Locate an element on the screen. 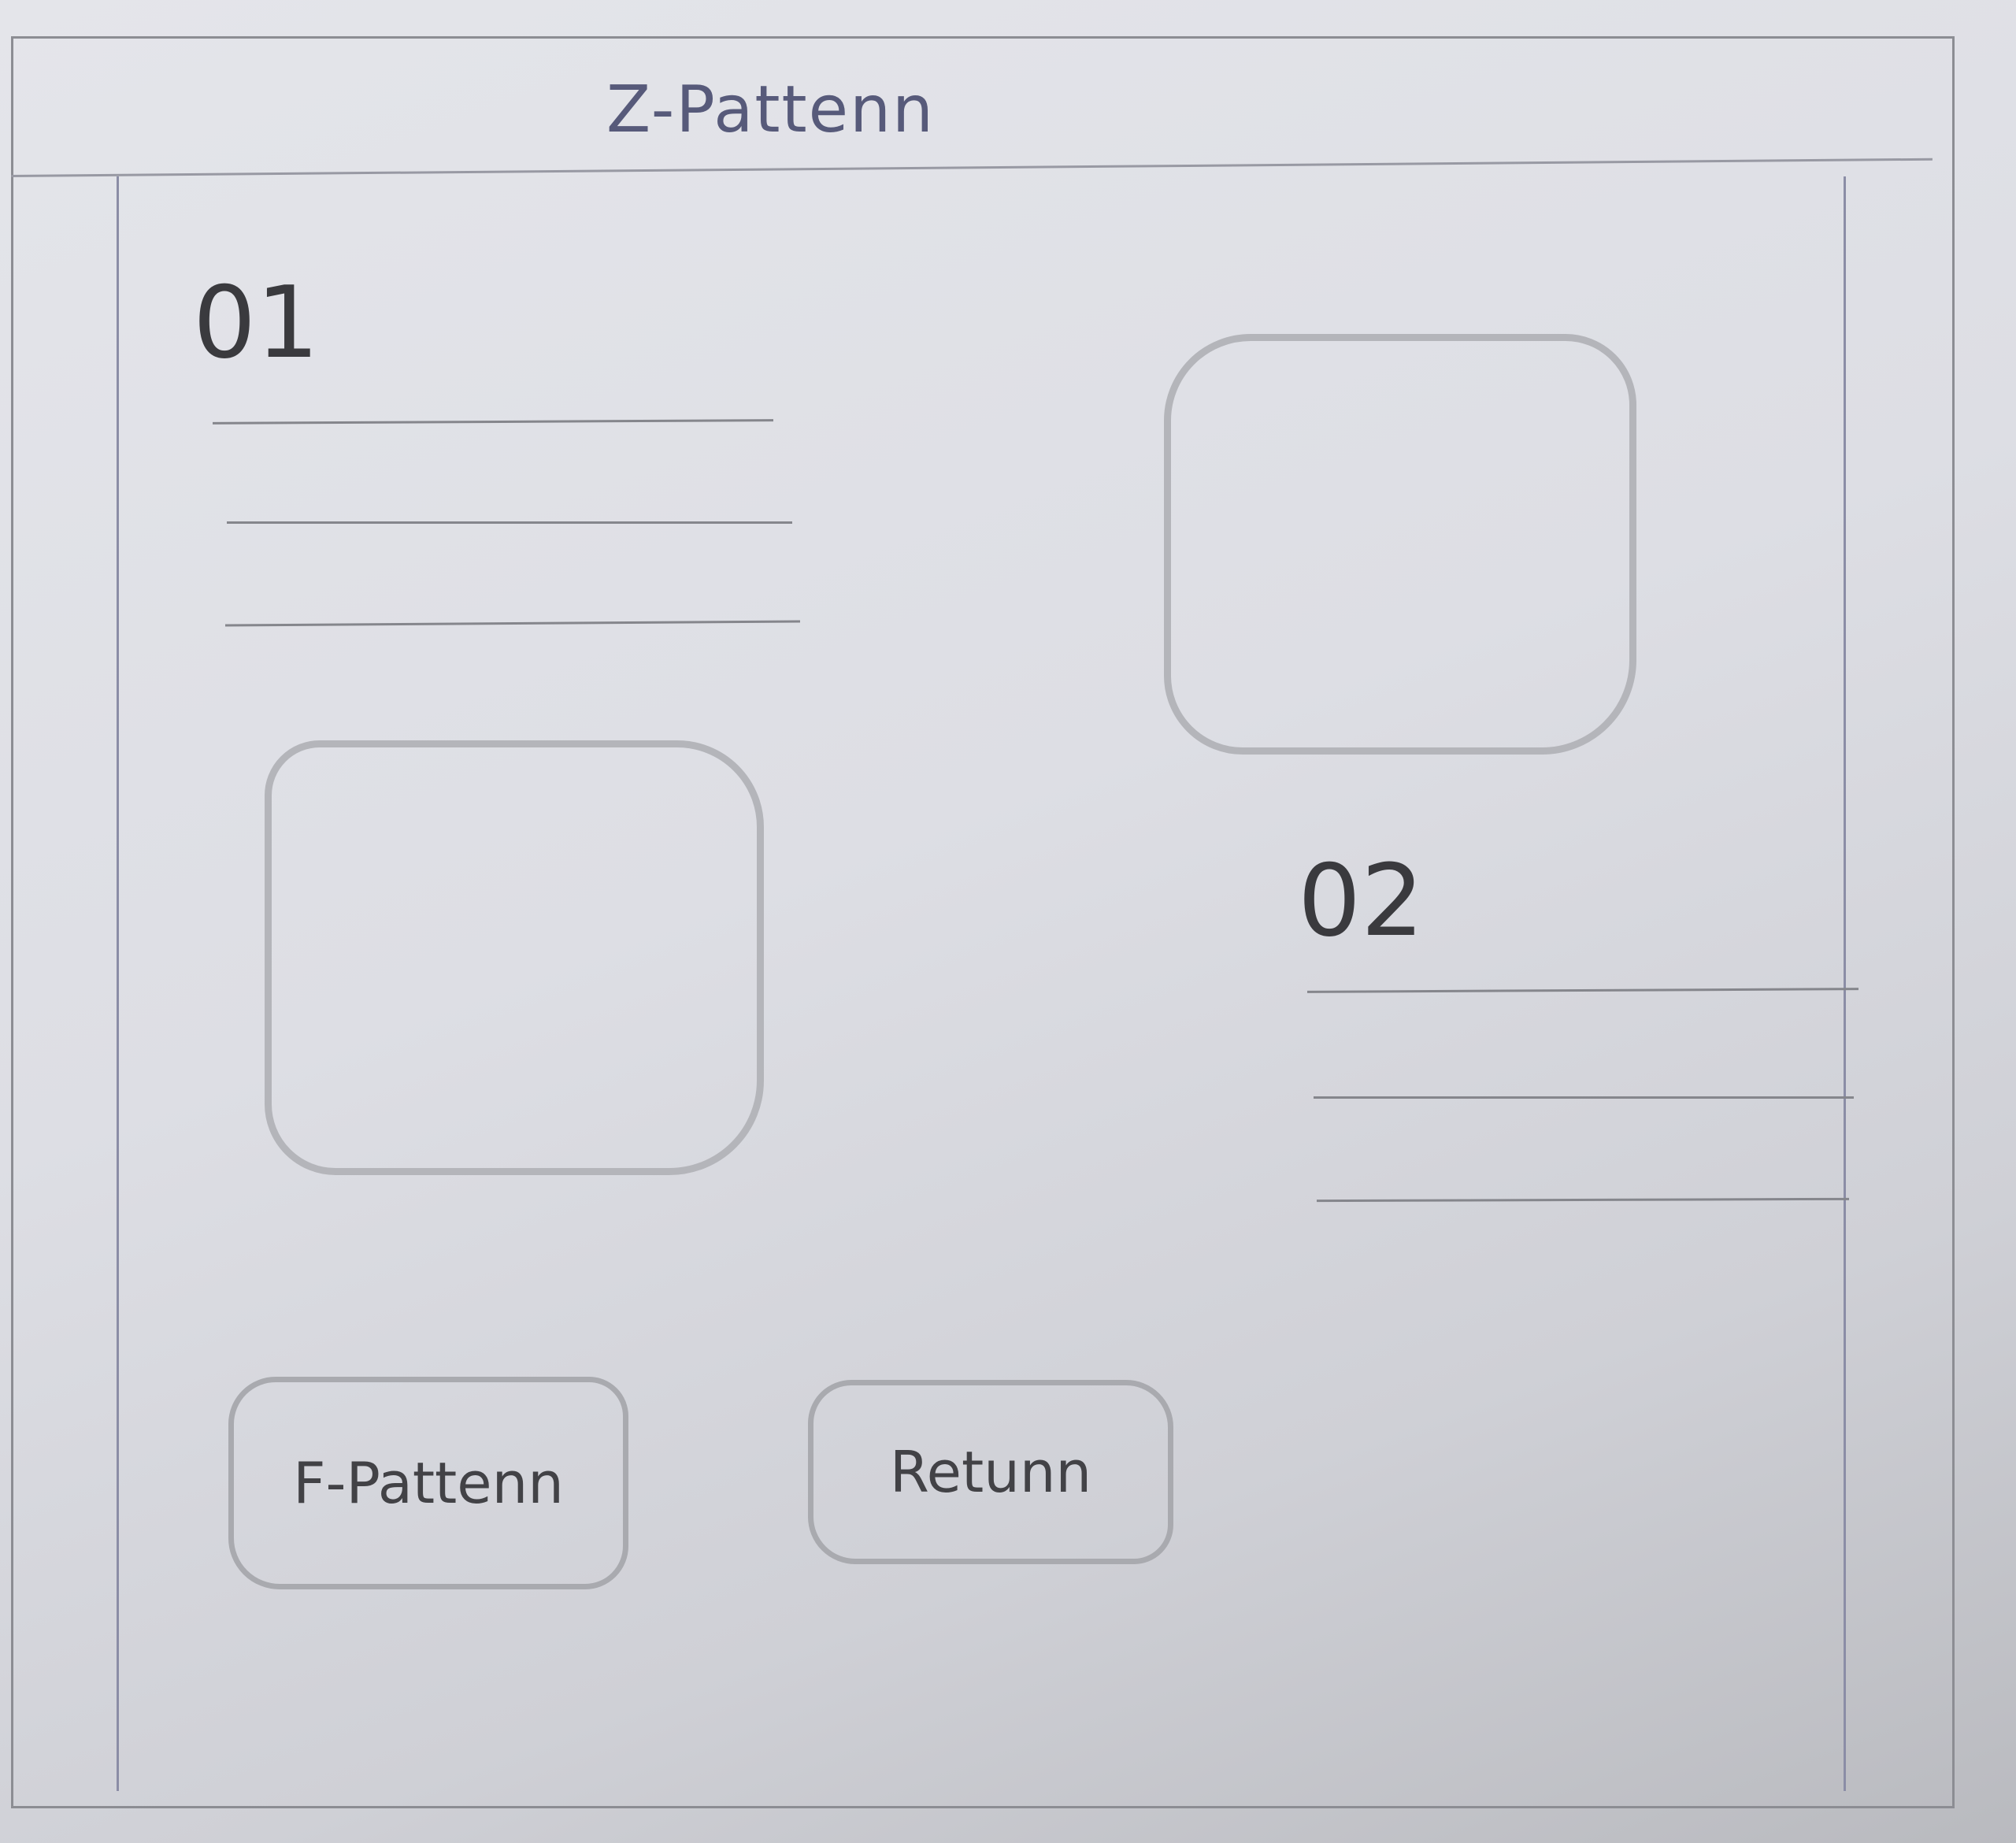 This screenshot has height=1843, width=2016. section-number-01: 01 is located at coordinates (256, 322).